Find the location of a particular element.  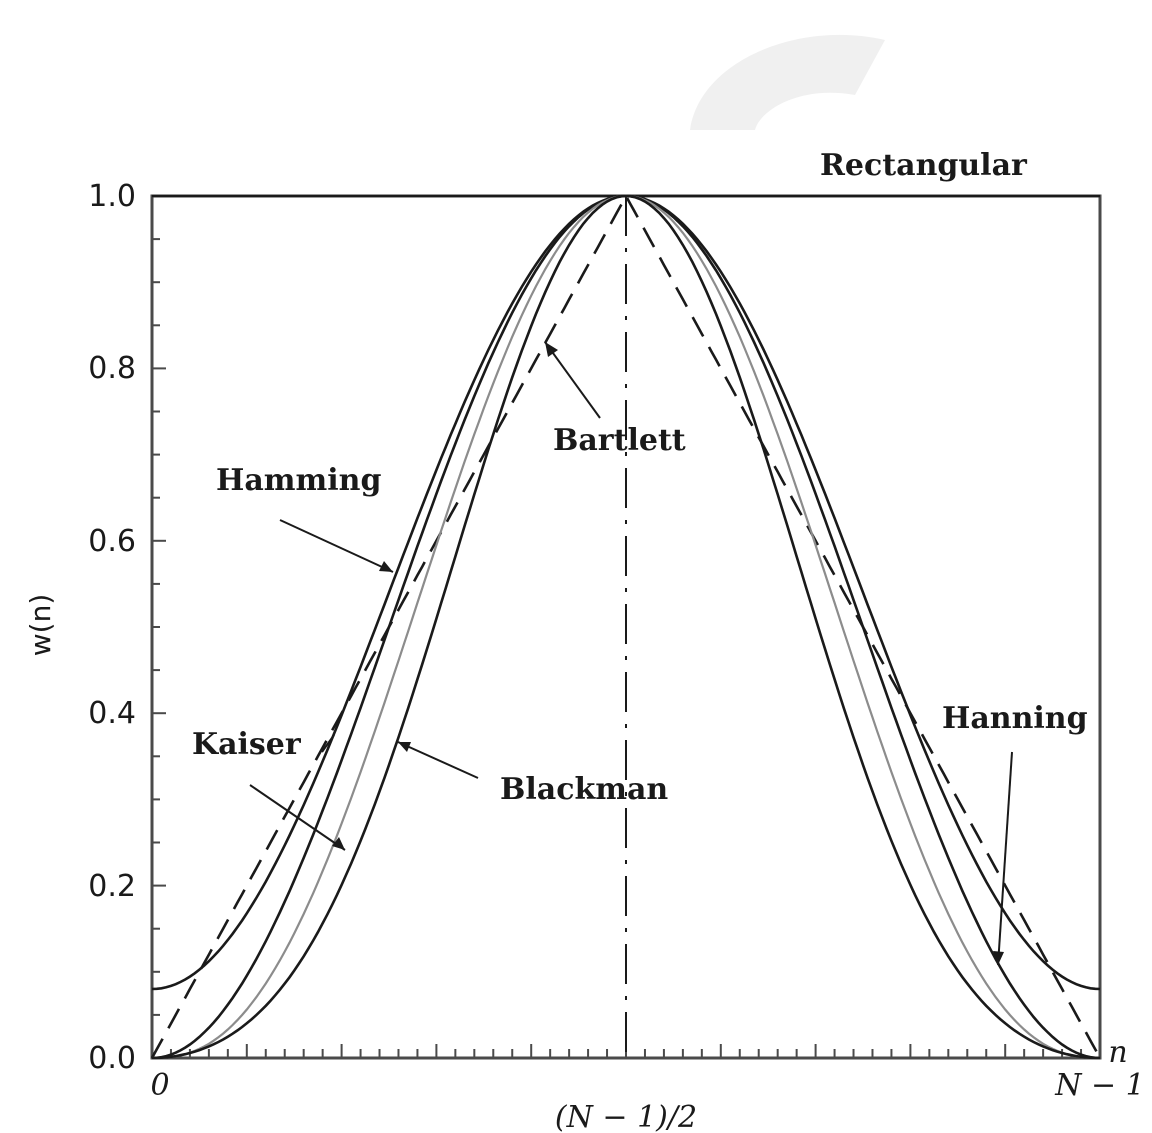

kaiser-arrow is located at coordinates (297, 817).